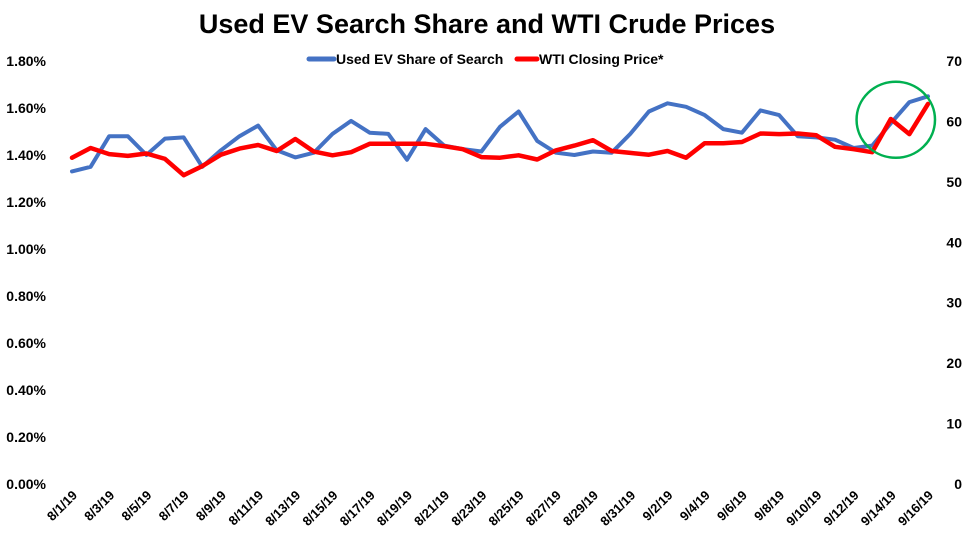 This screenshot has width=974, height=547. Describe the element at coordinates (954, 363) in the screenshot. I see `right-tick-label: 20` at that location.